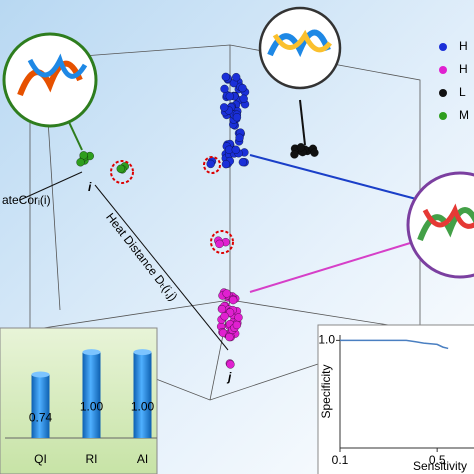 The height and width of the screenshot is (474, 474). Describe the element at coordinates (90, 187) in the screenshot. I see `annotation: i` at that location.